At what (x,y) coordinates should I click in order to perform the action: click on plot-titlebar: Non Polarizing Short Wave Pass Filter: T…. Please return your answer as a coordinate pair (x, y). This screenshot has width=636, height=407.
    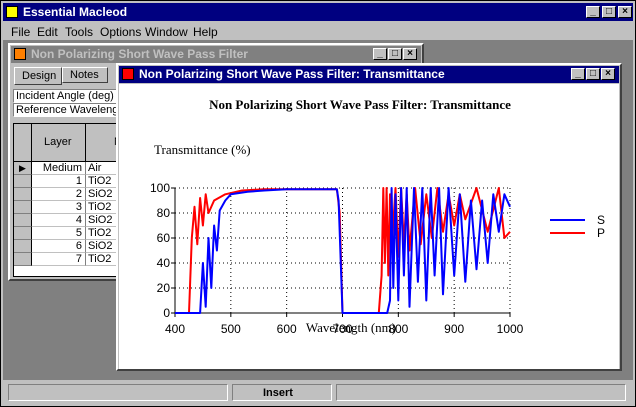
    Looking at the image, I should click on (369, 74).